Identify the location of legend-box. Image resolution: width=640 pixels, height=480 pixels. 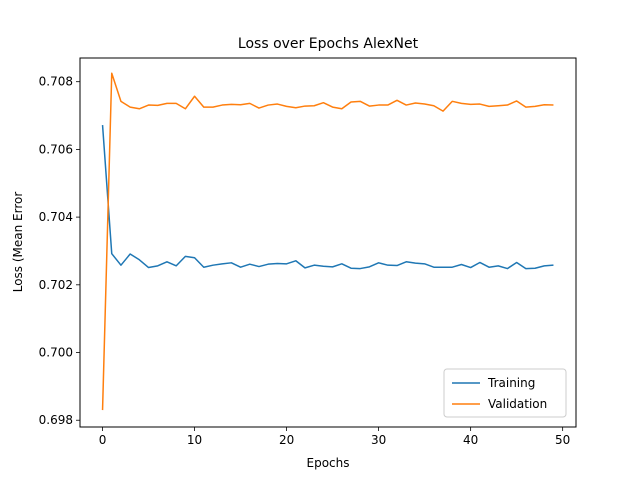
(505, 393).